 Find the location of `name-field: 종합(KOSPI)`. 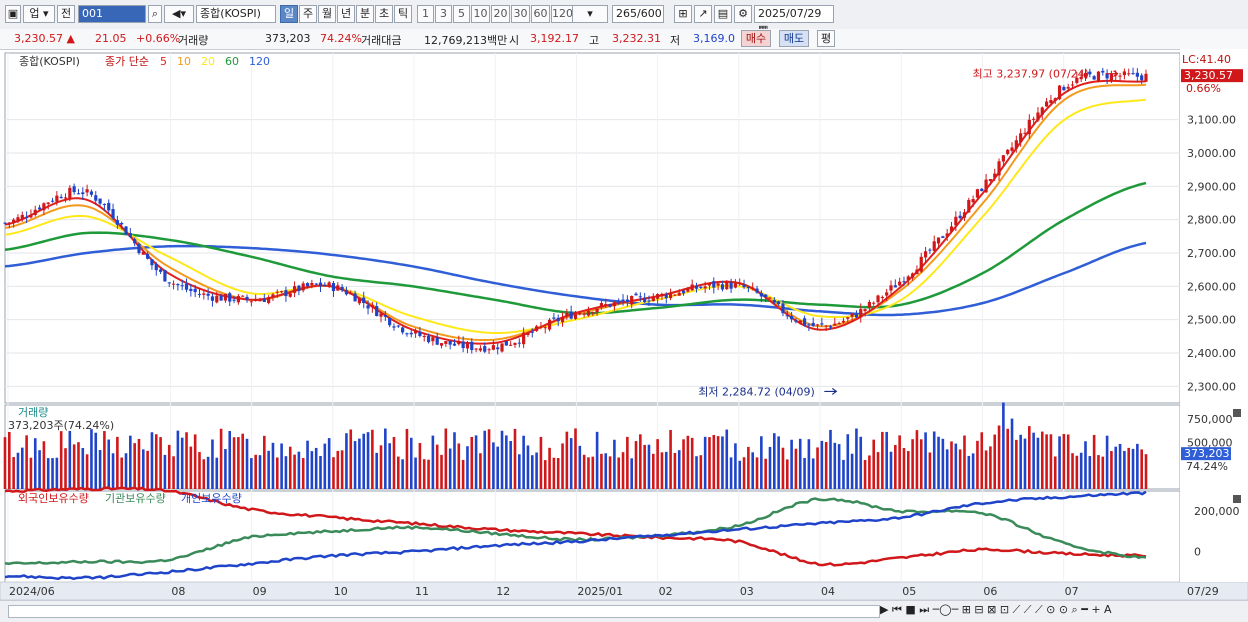

name-field: 종합(KOSPI) is located at coordinates (236, 14).